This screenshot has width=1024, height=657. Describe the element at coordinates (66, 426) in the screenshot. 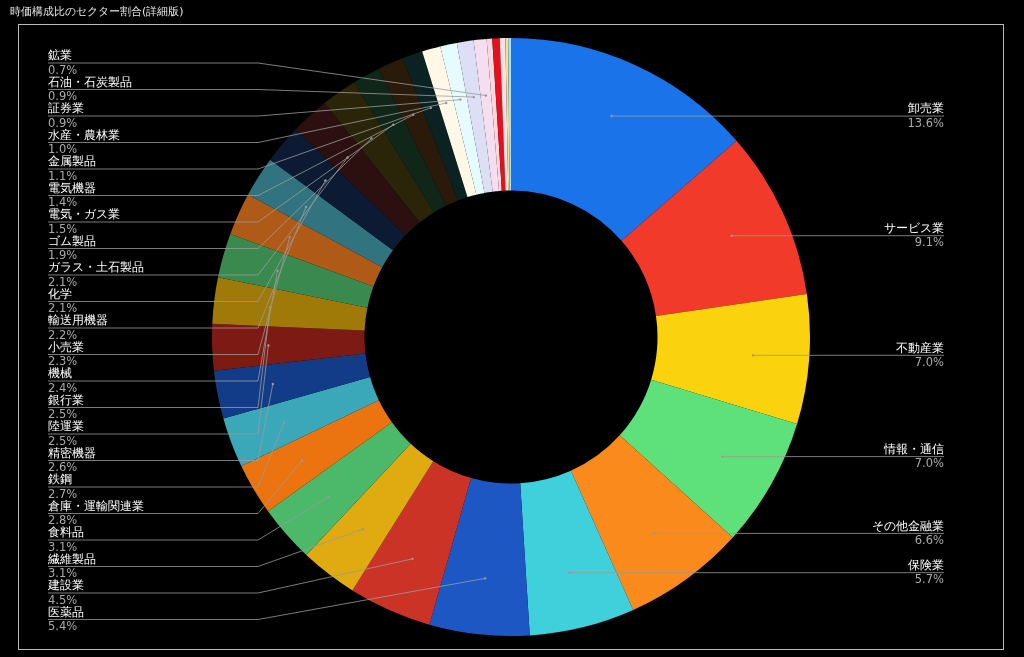

I see `slice-label: 陸運業` at that location.